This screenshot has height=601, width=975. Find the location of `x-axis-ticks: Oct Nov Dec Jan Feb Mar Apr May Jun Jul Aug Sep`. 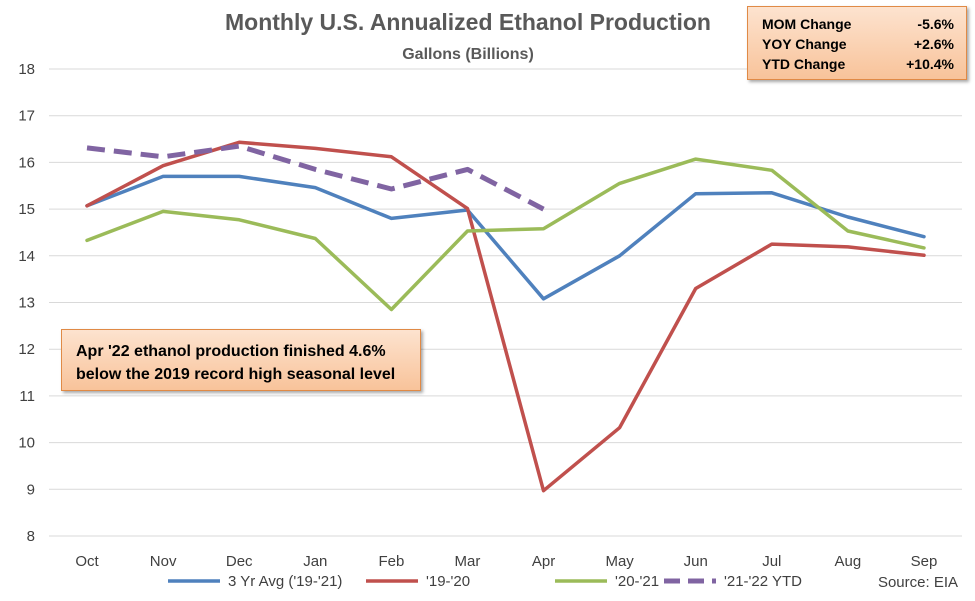

x-axis-ticks: Oct Nov Dec Jan Feb Mar Apr May Jun Jul Aug Sep is located at coordinates (506, 561).